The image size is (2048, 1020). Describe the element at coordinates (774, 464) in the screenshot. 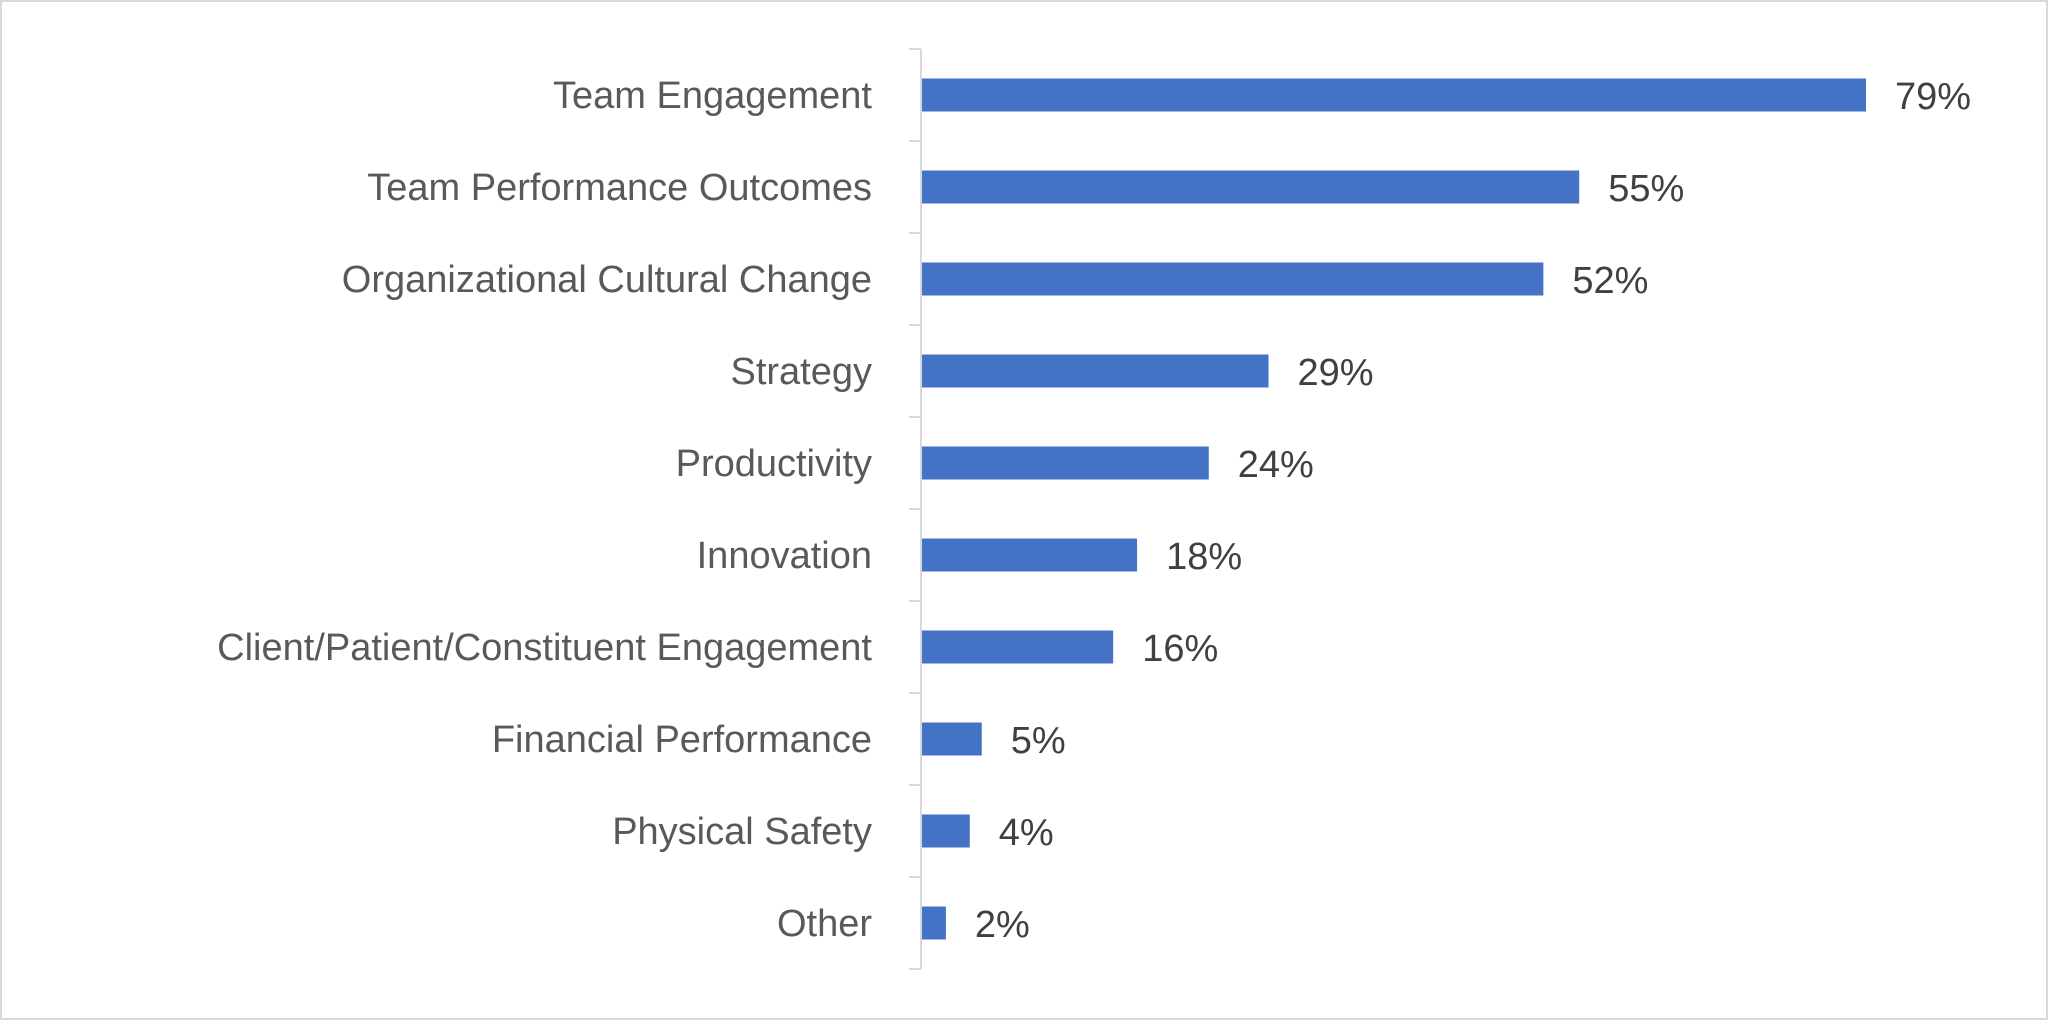

I see `category-label: Productivity` at that location.